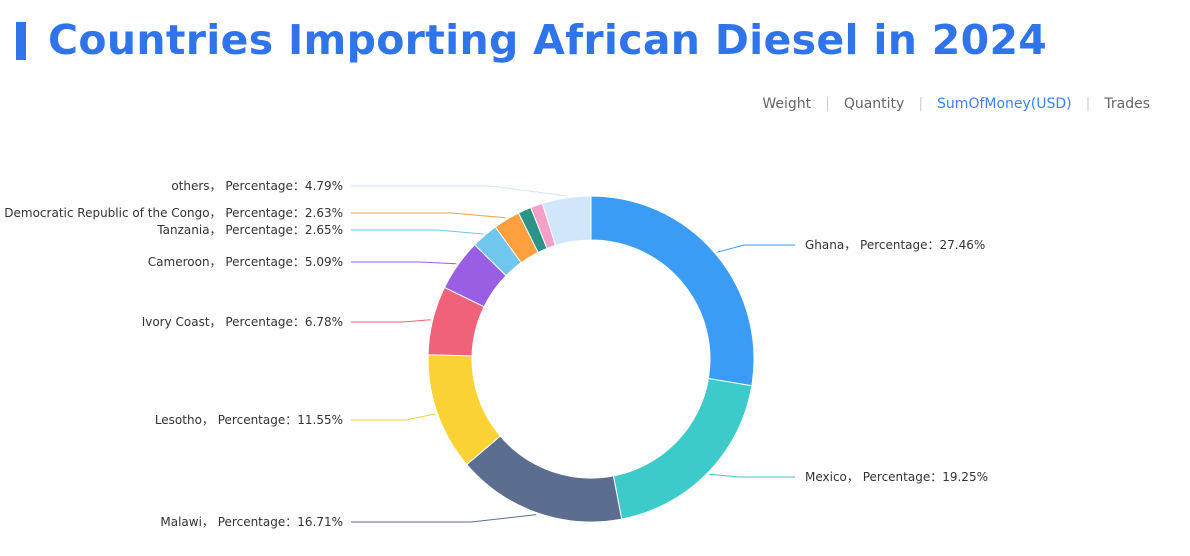 The image size is (1190, 556). I want to click on slice-label-lesotho: Lesotho， Percentage：11.55%, so click(249, 420).